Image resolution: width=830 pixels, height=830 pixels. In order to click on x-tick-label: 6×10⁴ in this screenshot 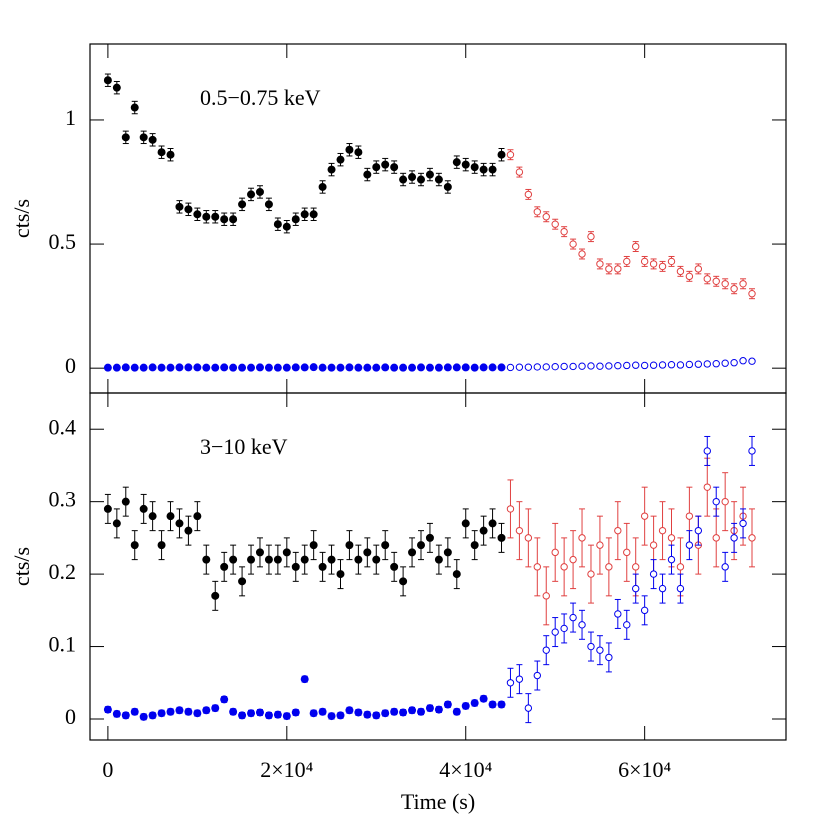, I will do `click(644, 769)`.